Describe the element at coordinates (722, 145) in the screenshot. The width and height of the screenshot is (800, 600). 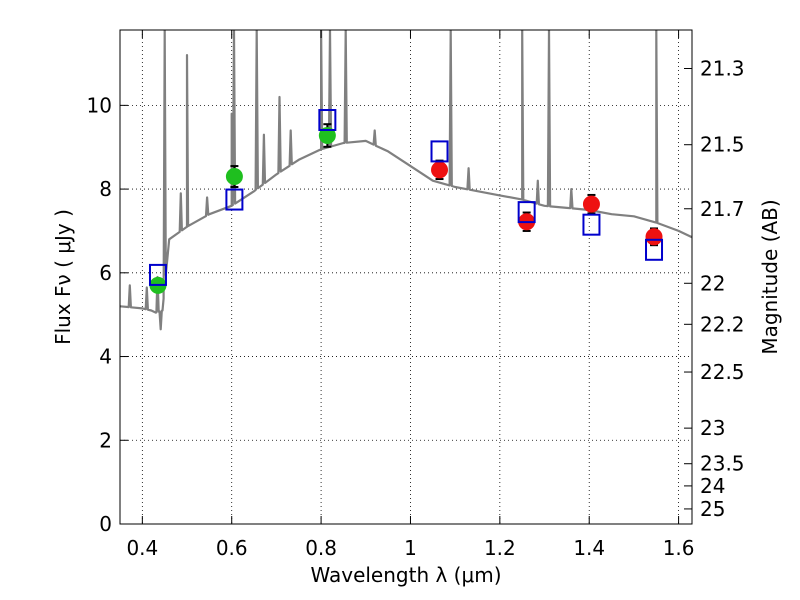
I see `right-tick-label: 21.5` at that location.